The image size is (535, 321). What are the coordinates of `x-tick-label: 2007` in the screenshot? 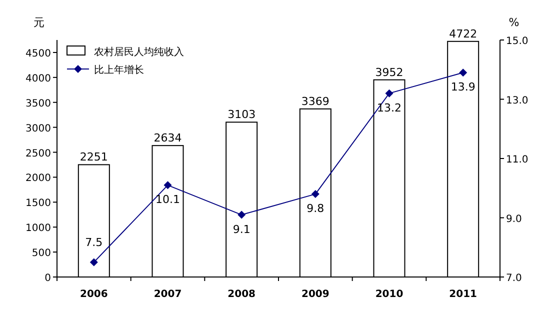 It's located at (168, 294).